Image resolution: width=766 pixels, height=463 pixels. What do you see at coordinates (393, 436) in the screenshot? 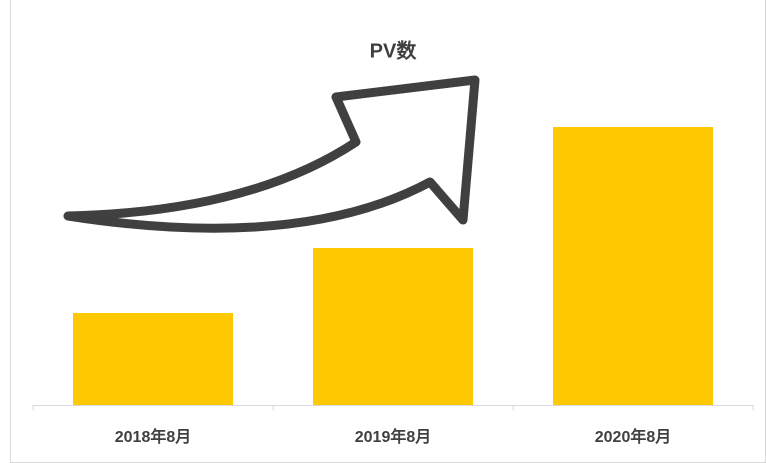
I see `x-tick-label: 2019年8月` at bounding box center [393, 436].